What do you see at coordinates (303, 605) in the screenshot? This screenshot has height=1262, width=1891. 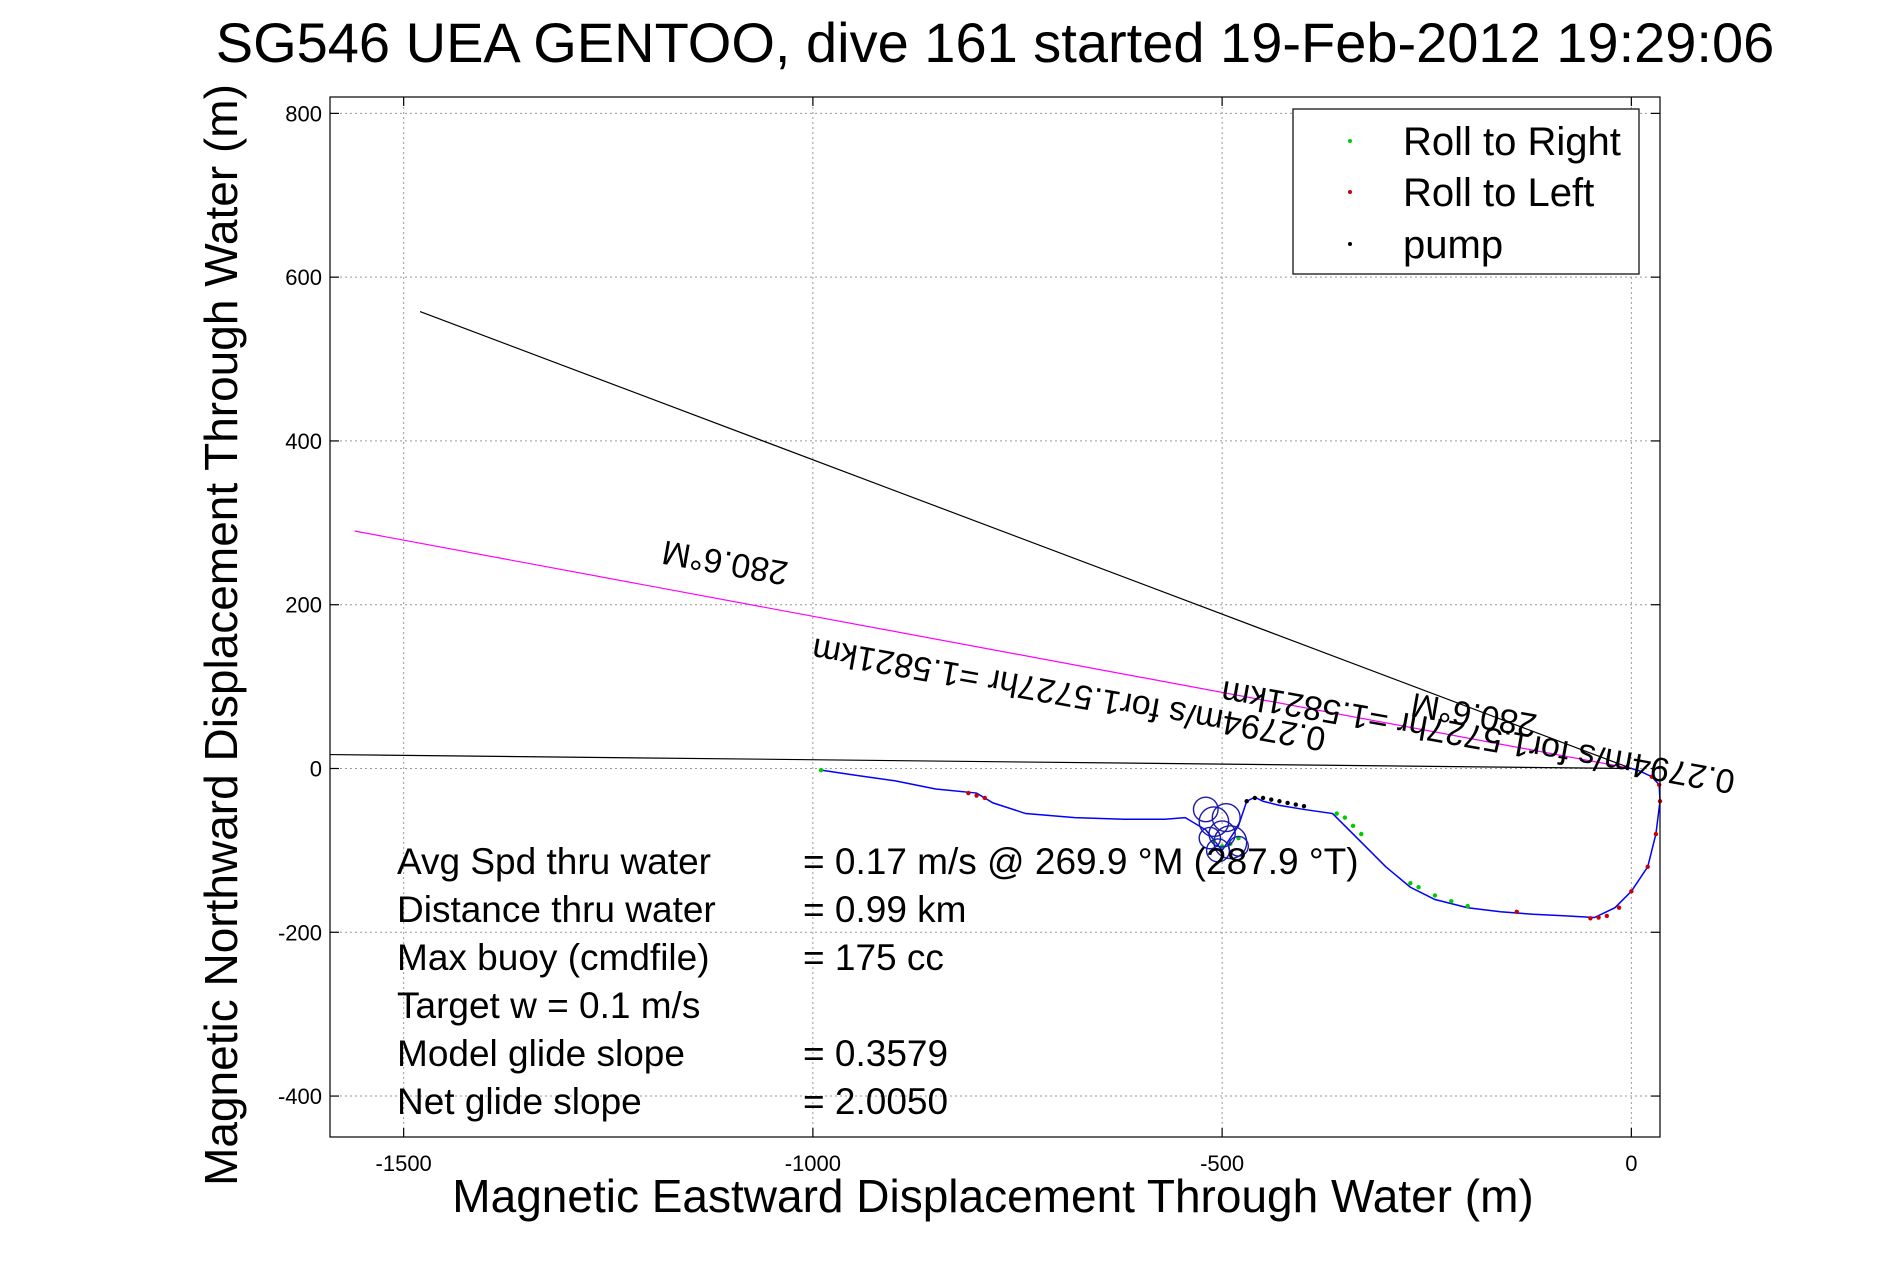 I see `y-tick-label: 200` at bounding box center [303, 605].